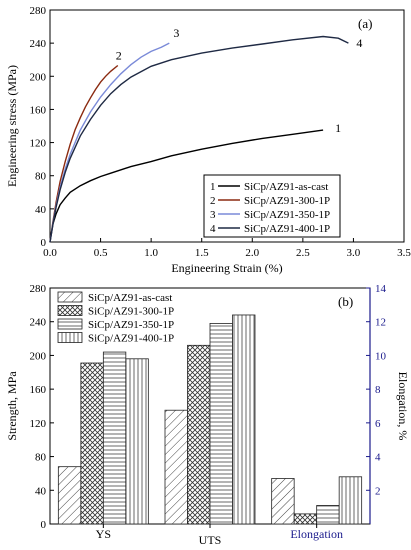  What do you see at coordinates (202, 253) in the screenshot?
I see `x-tick-label-a: 1.5` at bounding box center [202, 253].